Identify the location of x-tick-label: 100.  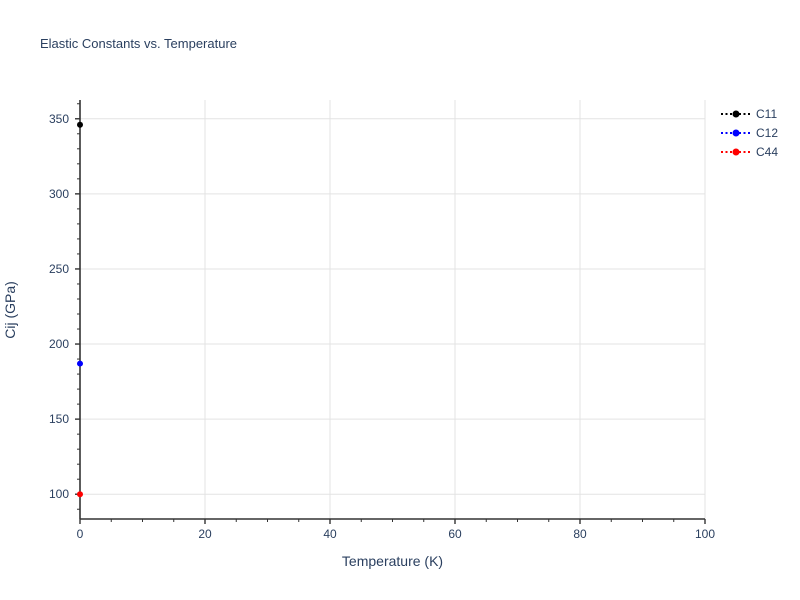
(705, 534).